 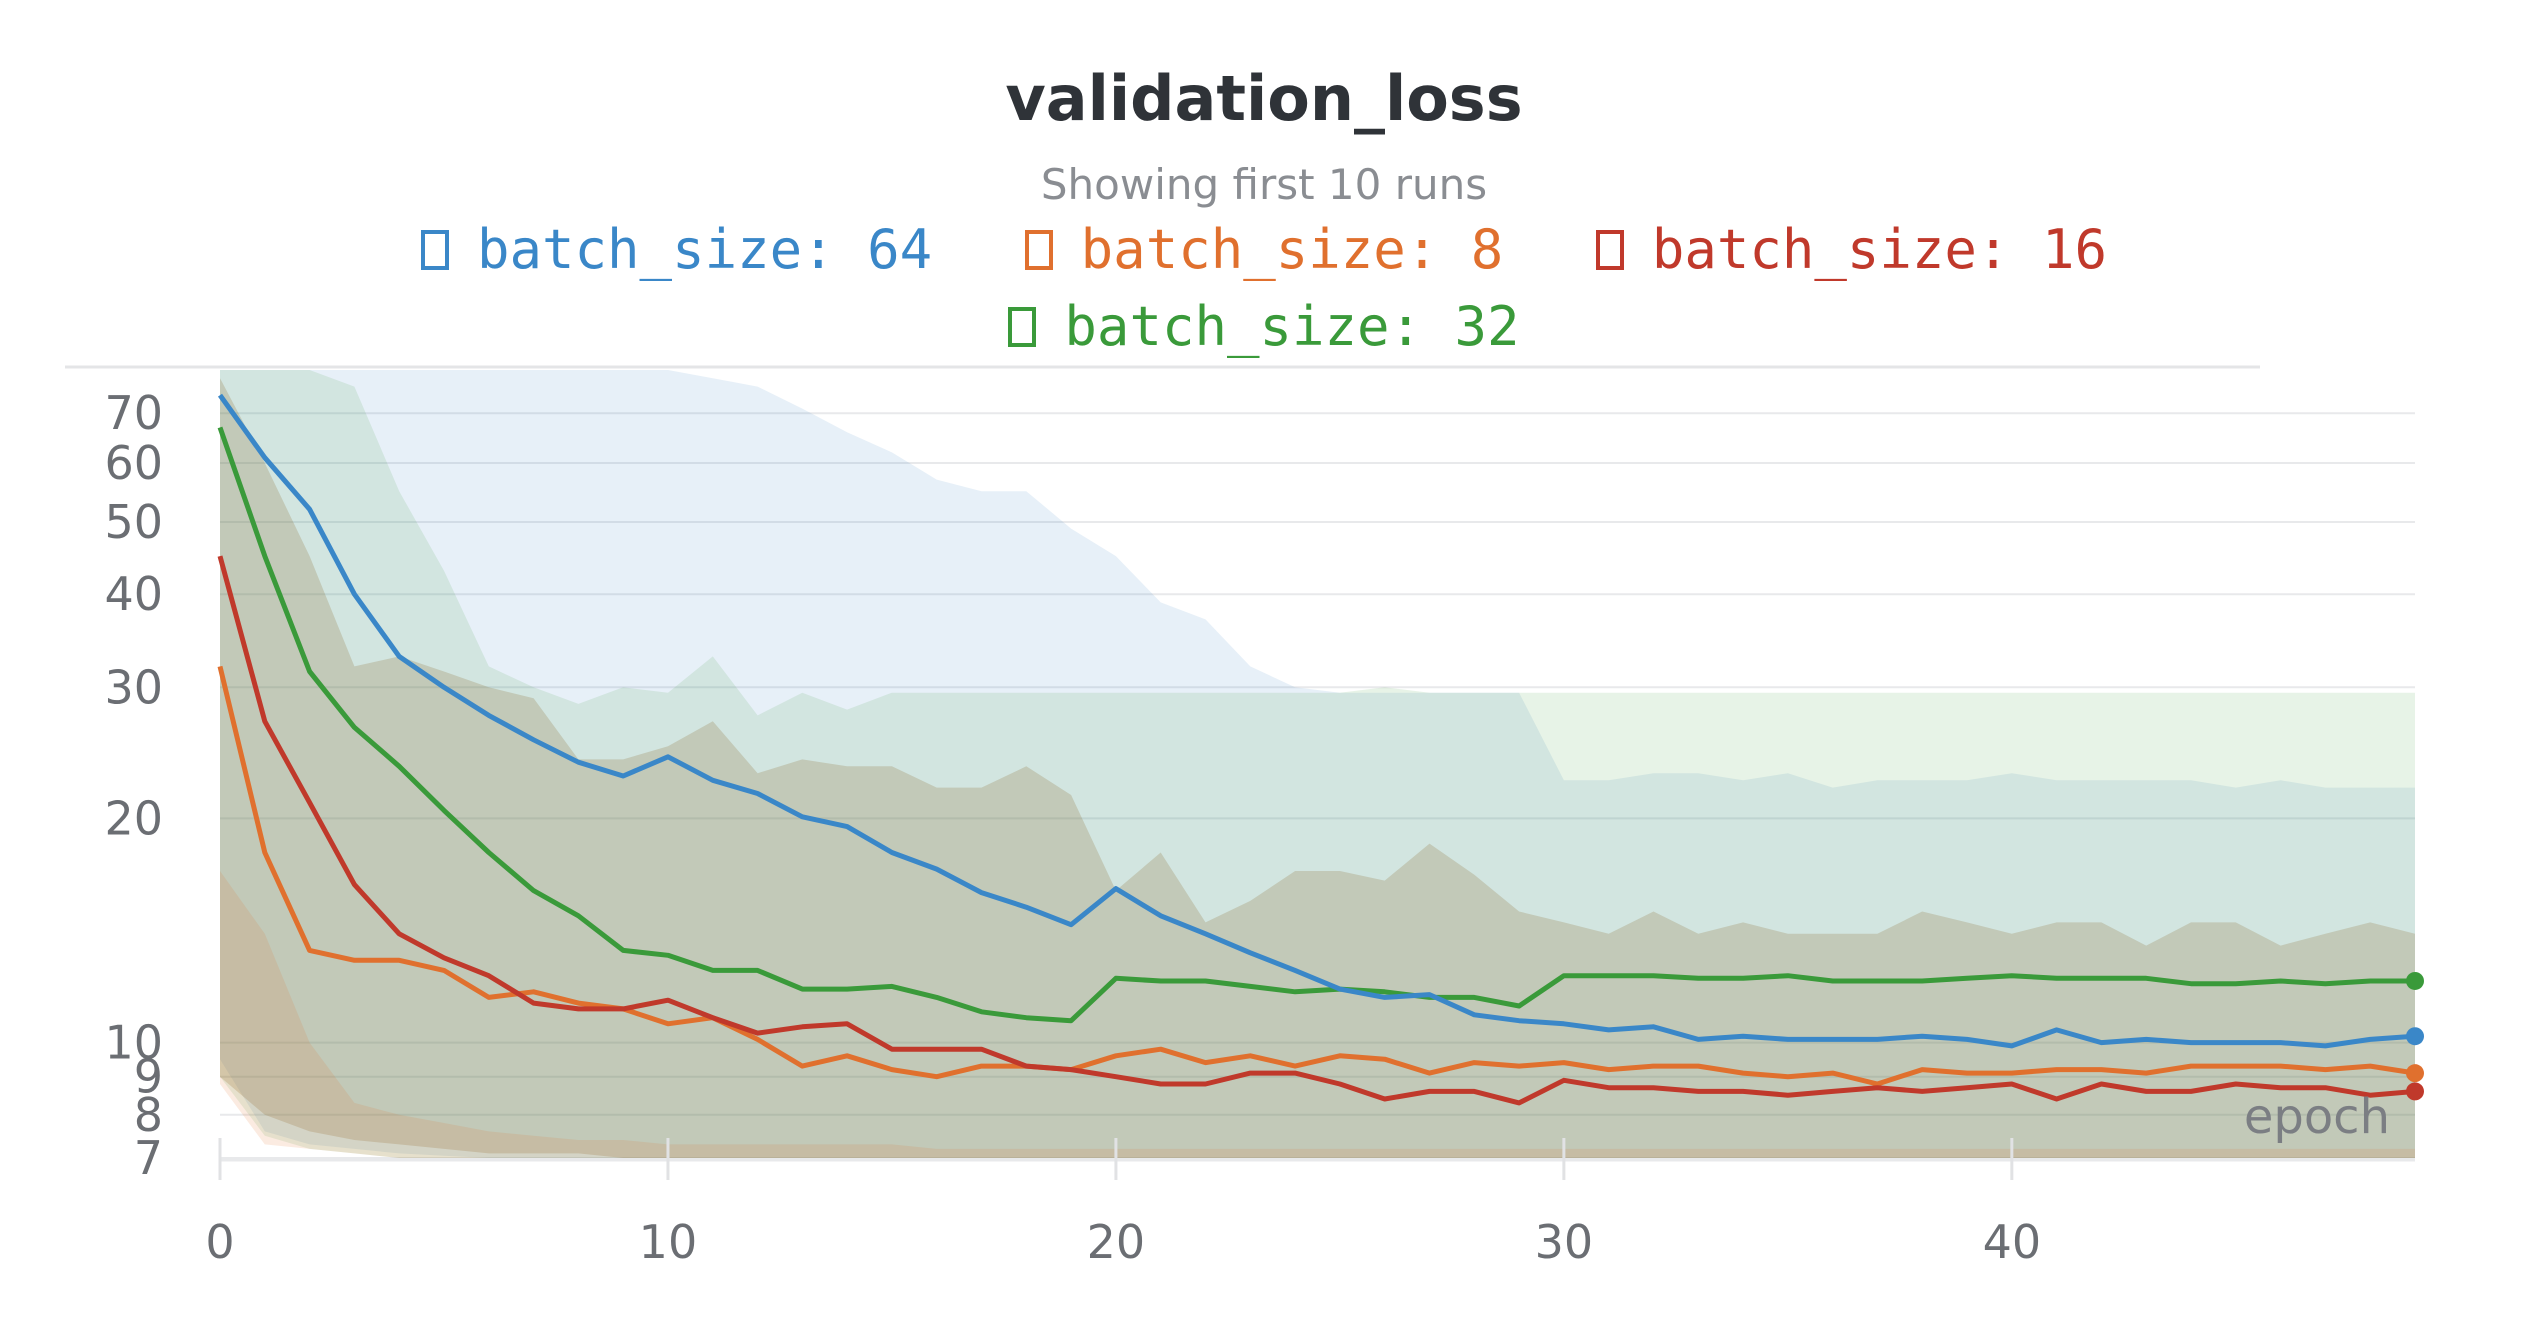 I want to click on legend-label: batch_size: 16, so click(x=1879, y=249).